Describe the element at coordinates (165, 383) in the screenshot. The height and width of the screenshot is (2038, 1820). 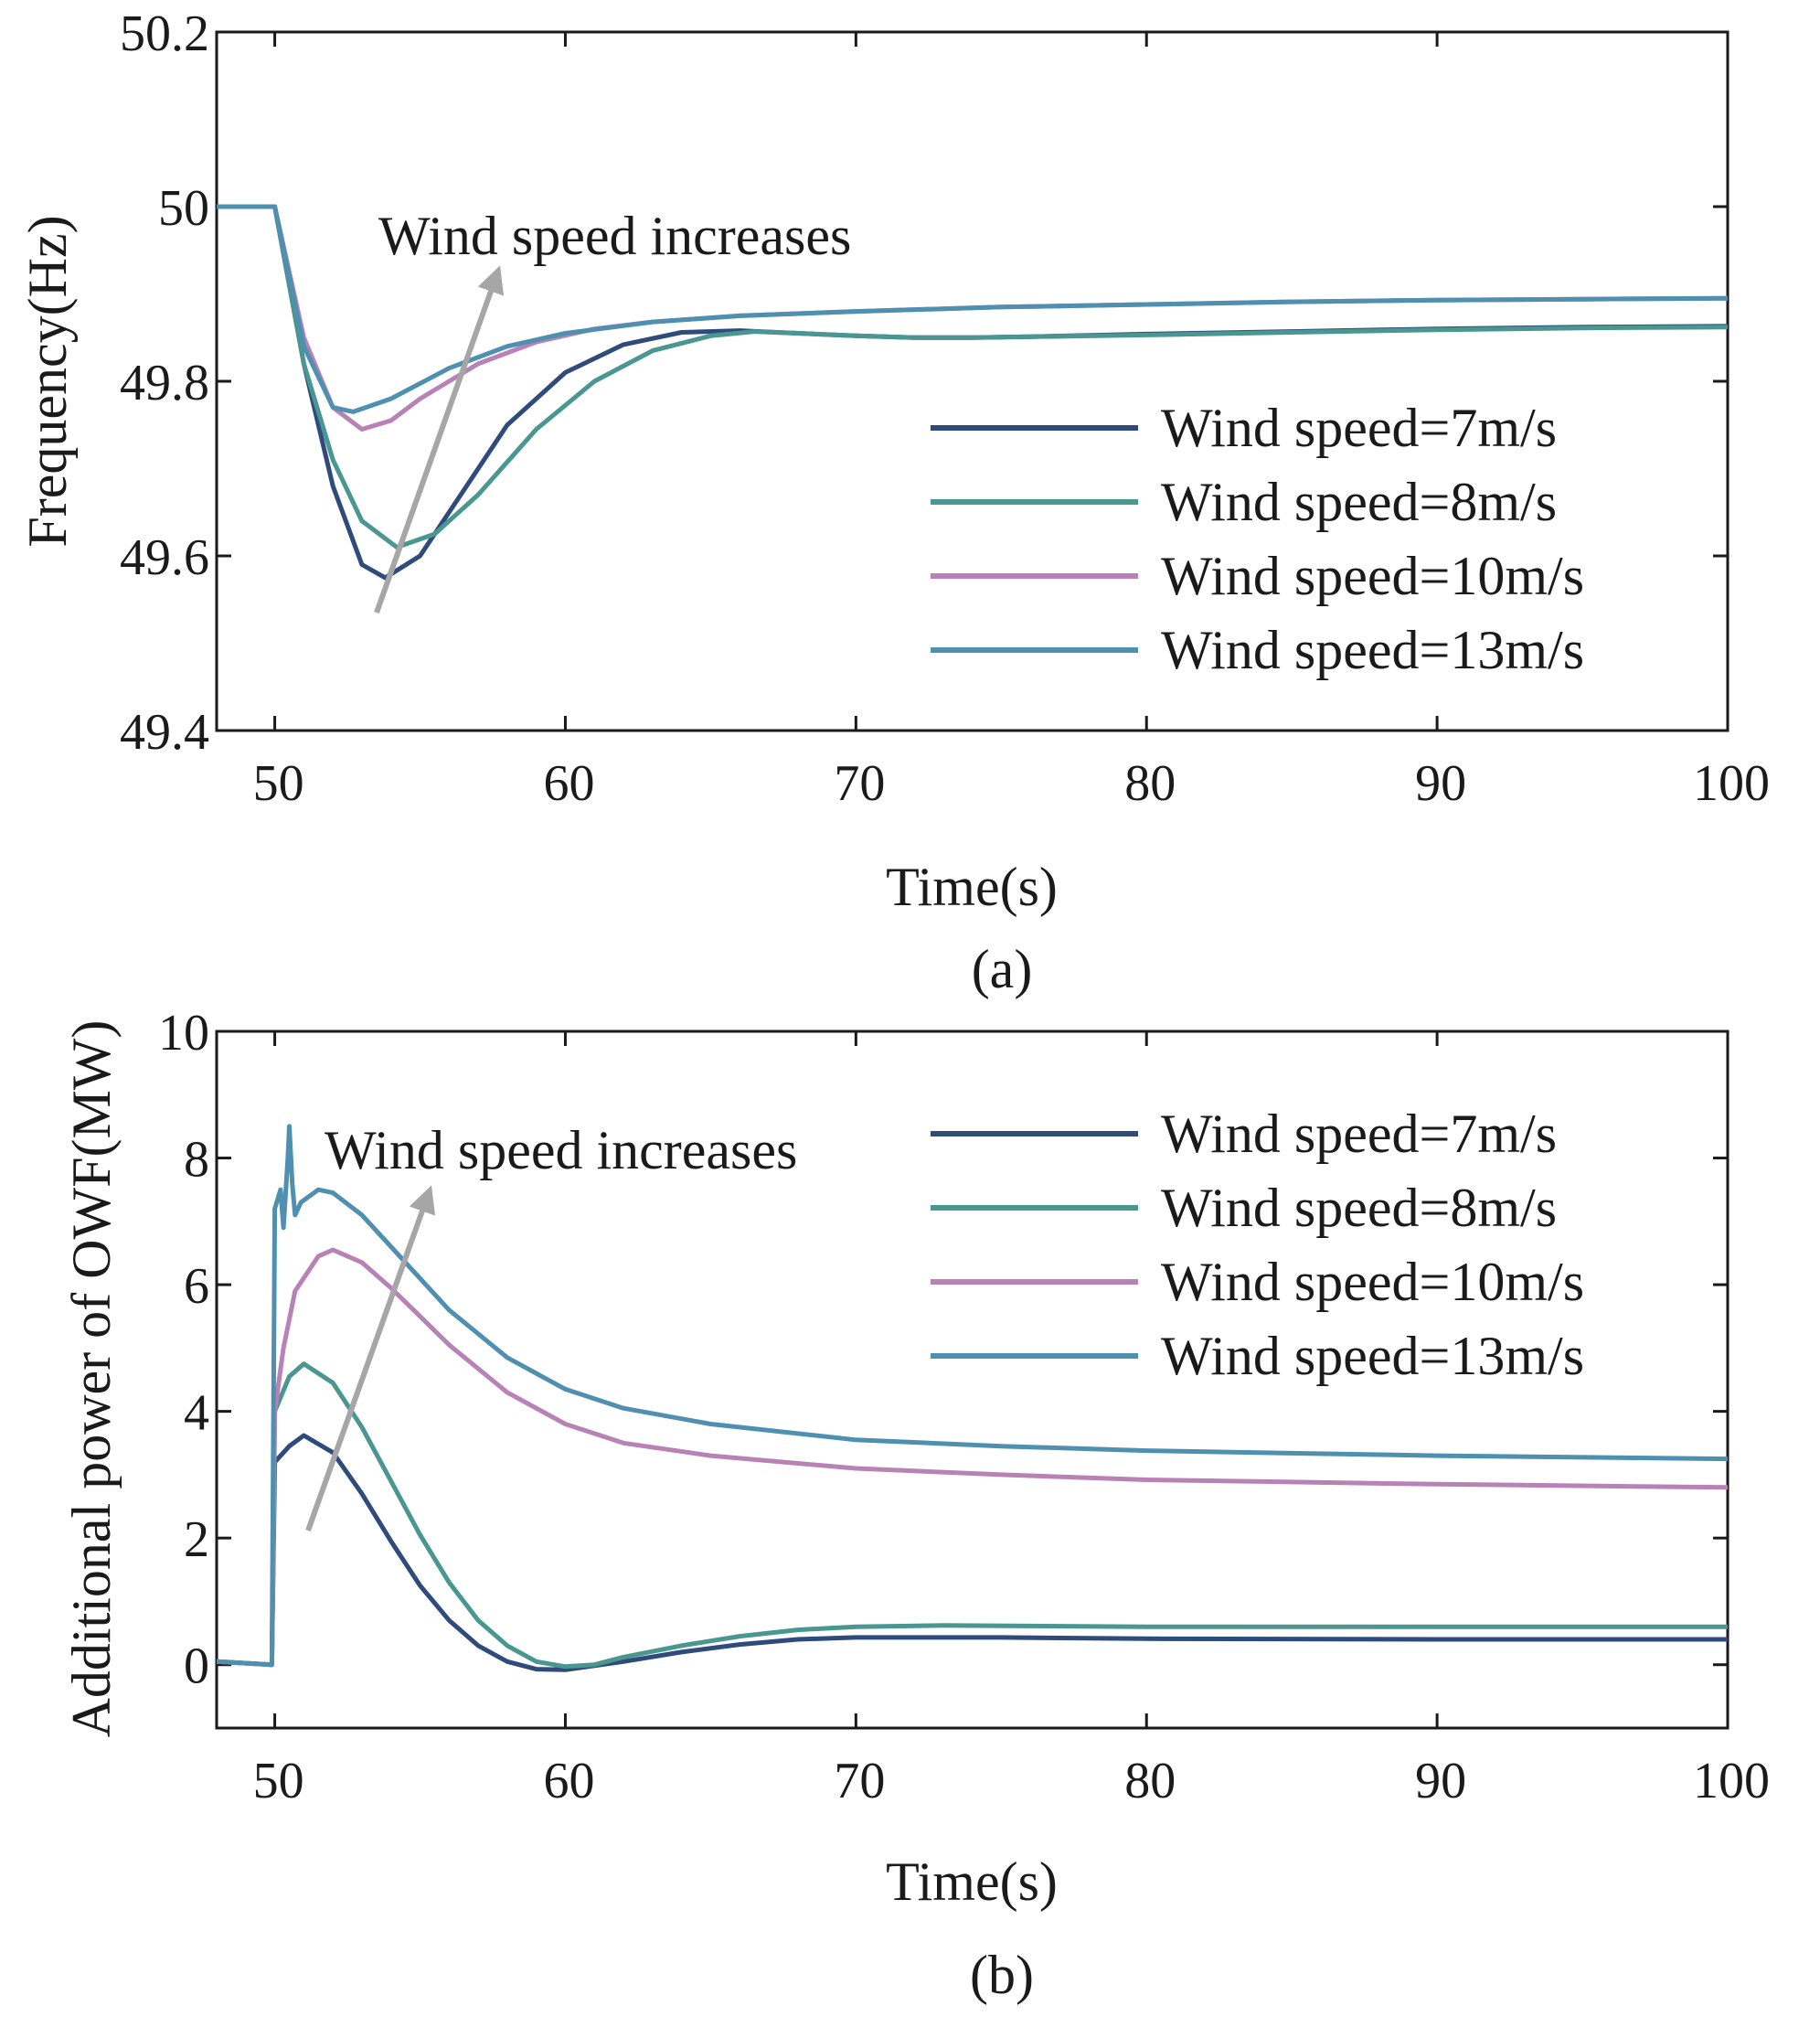
I see `y-tick-label: 49.8` at that location.